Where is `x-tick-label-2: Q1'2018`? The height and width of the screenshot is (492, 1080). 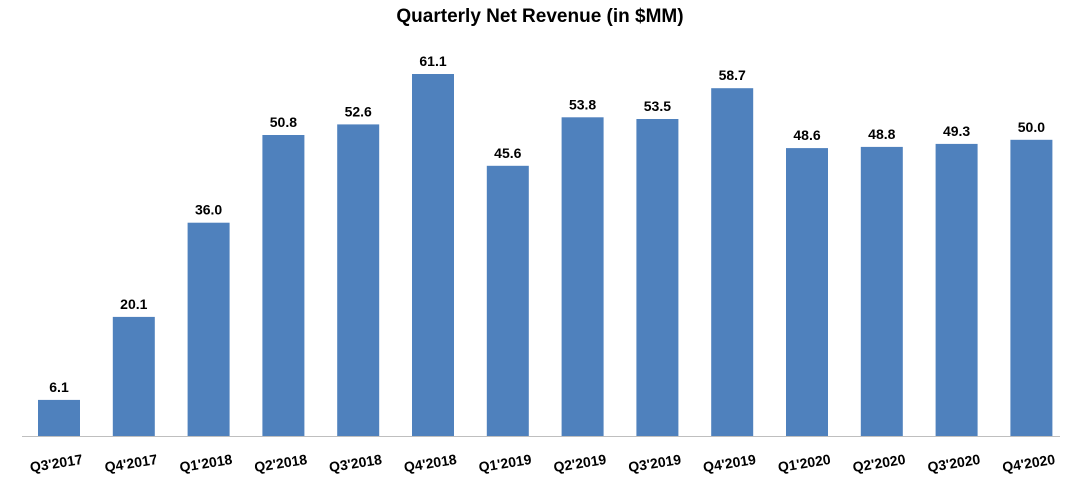 x-tick-label-2: Q1'2018 is located at coordinates (205, 463).